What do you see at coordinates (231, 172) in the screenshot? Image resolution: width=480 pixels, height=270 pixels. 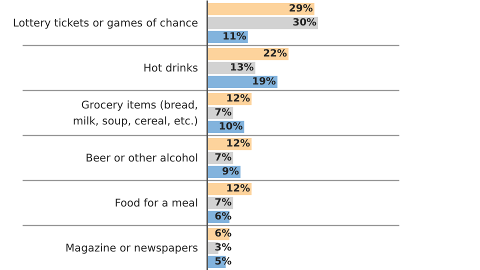 I see `data-label: 9%` at bounding box center [231, 172].